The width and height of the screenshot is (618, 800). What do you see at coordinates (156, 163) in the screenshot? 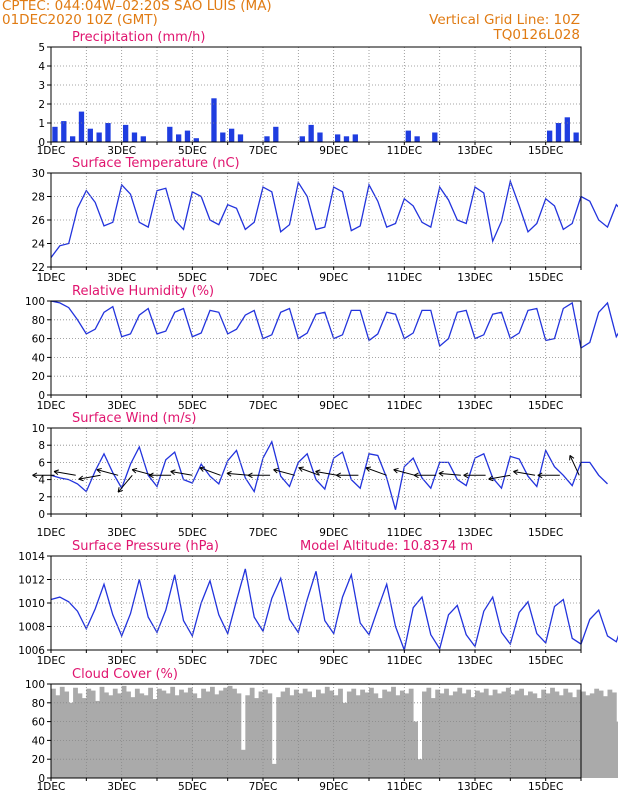
I see `temperature-title: Surface Temperature (nC)` at bounding box center [156, 163].